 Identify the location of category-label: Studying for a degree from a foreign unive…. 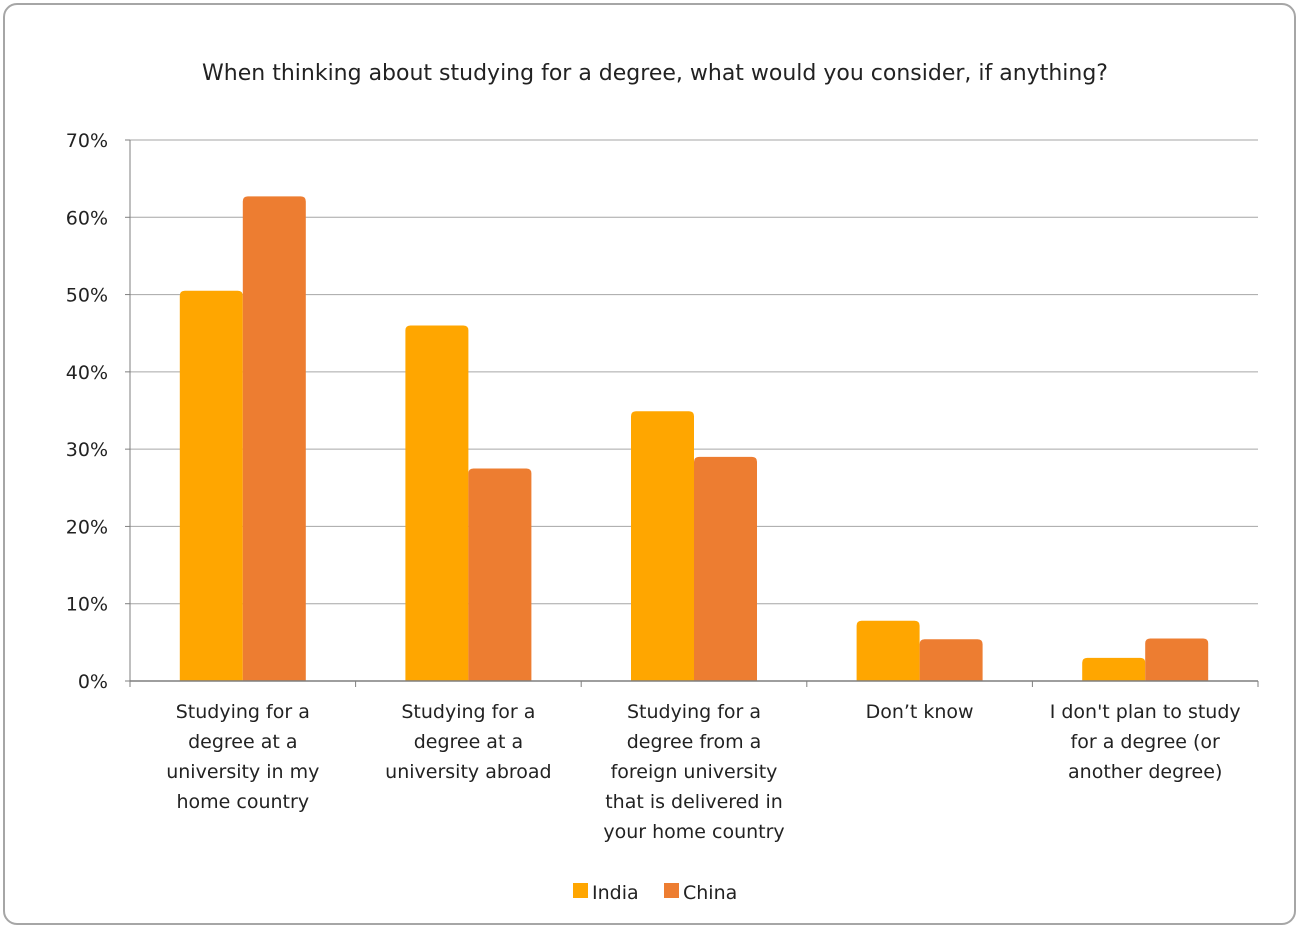
(693, 772).